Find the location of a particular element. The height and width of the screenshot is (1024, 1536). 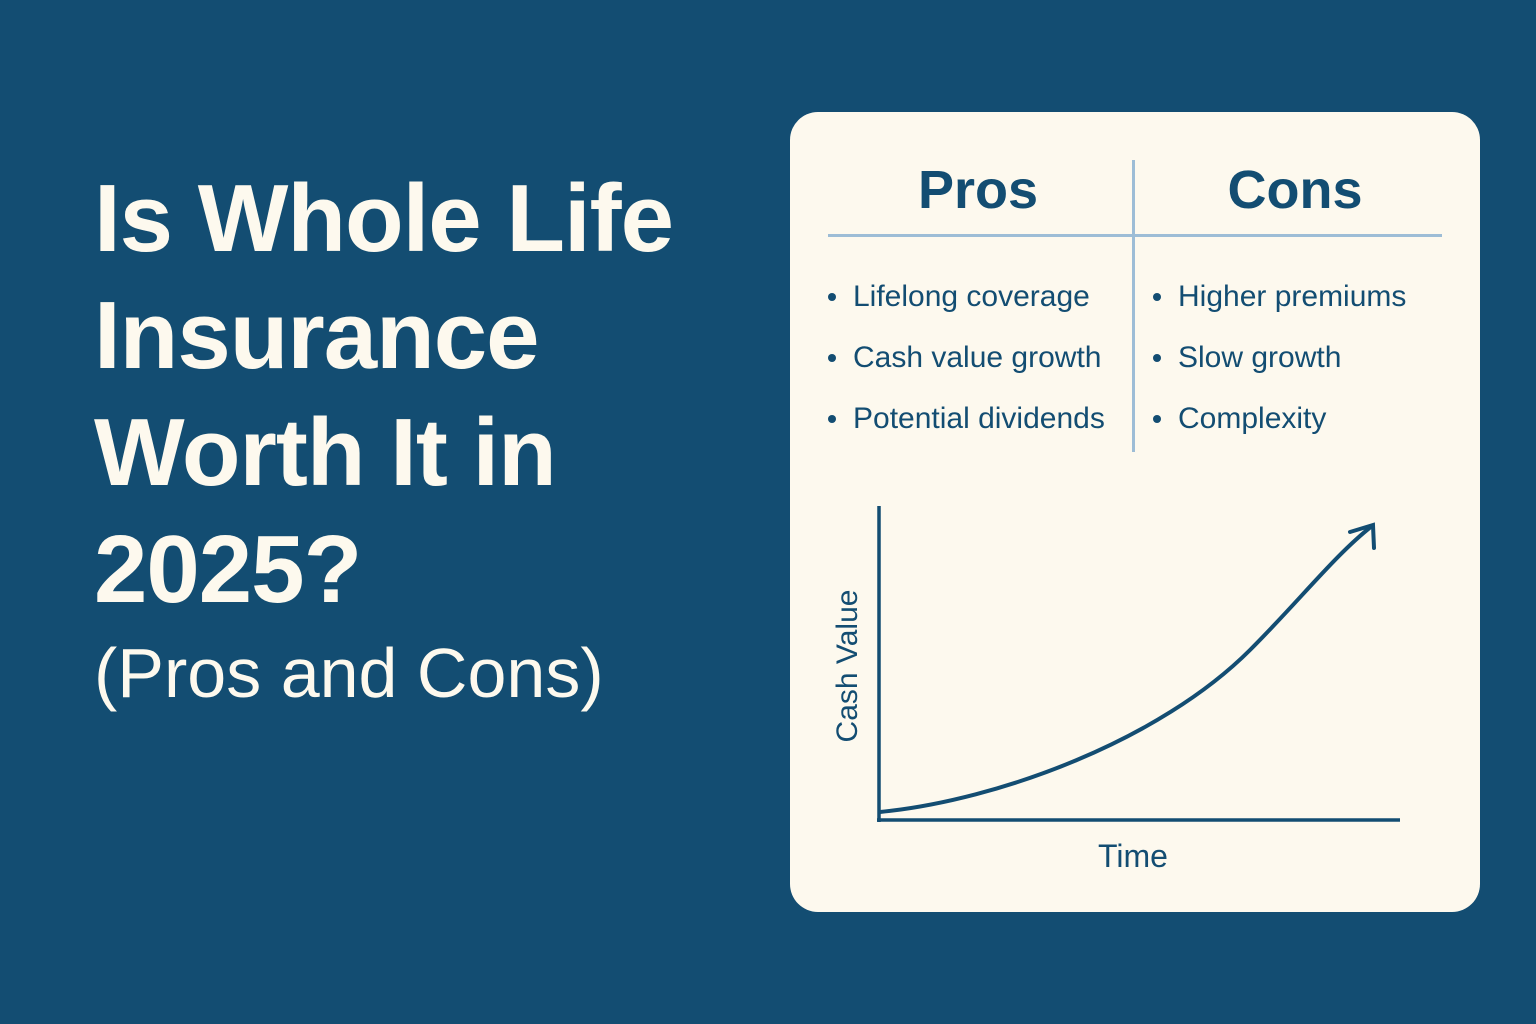

cons-list-item: Complexity is located at coordinates (1278, 418).